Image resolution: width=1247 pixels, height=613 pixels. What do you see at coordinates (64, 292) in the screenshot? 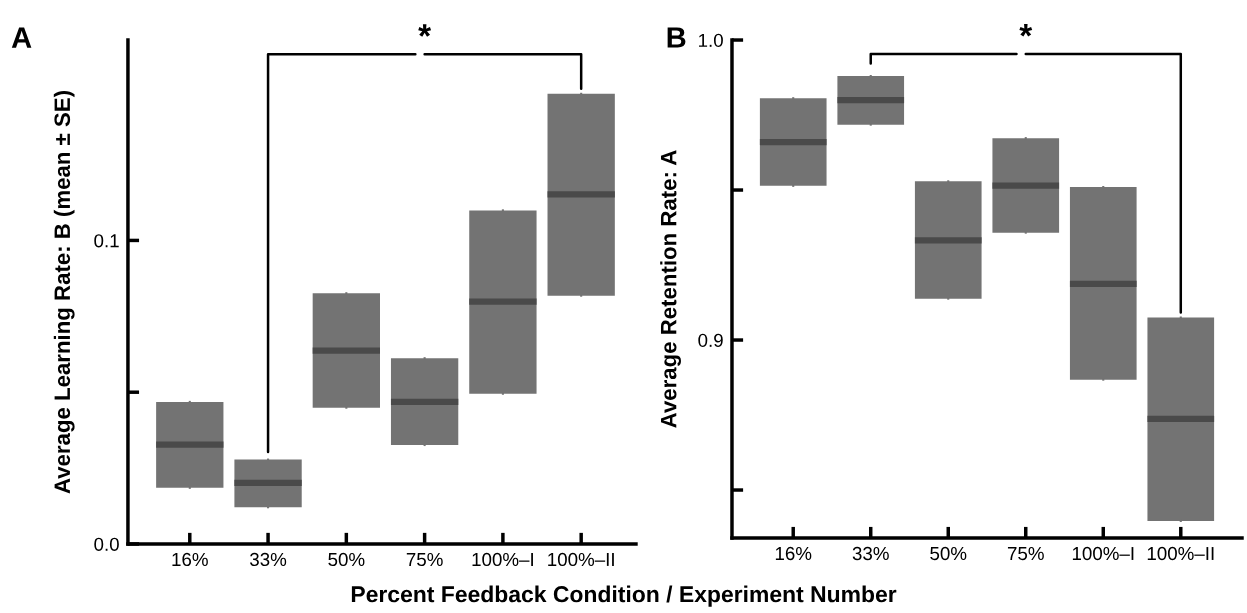
I see `y-axis-title: Average Learning Rate: B (mean ± SE)` at bounding box center [64, 292].